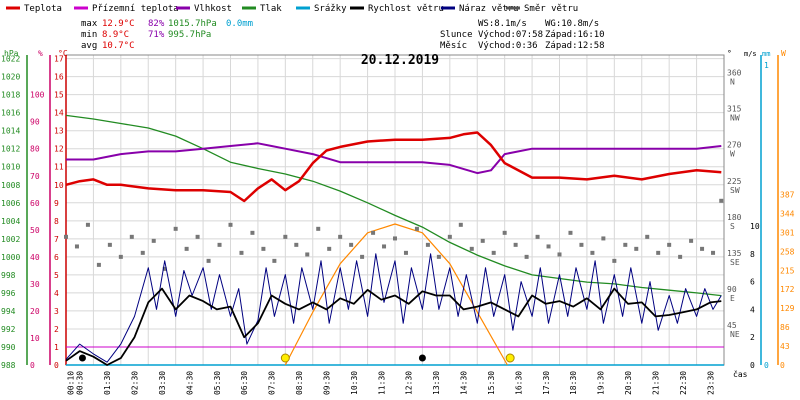 The width and height of the screenshot is (800, 400). What do you see at coordinates (156, 24) in the screenshot?
I see `stat-max-hum: 82%` at bounding box center [156, 24].